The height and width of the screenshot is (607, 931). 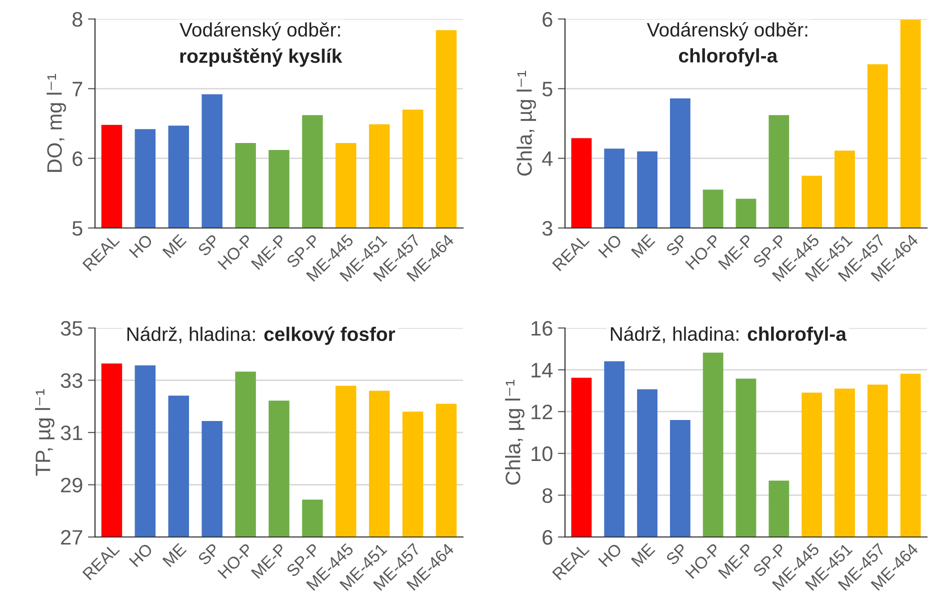 I want to click on y-tick-label: 4, so click(x=547, y=159).